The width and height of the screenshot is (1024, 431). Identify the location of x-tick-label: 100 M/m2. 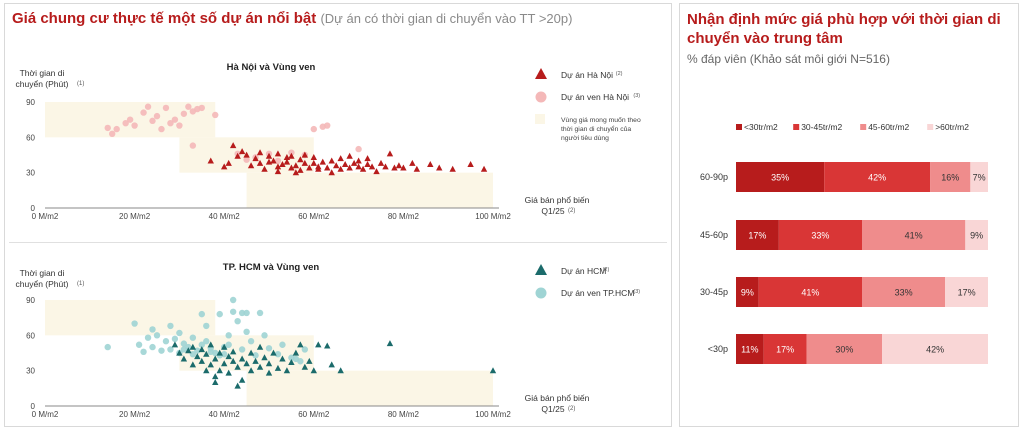
(493, 216).